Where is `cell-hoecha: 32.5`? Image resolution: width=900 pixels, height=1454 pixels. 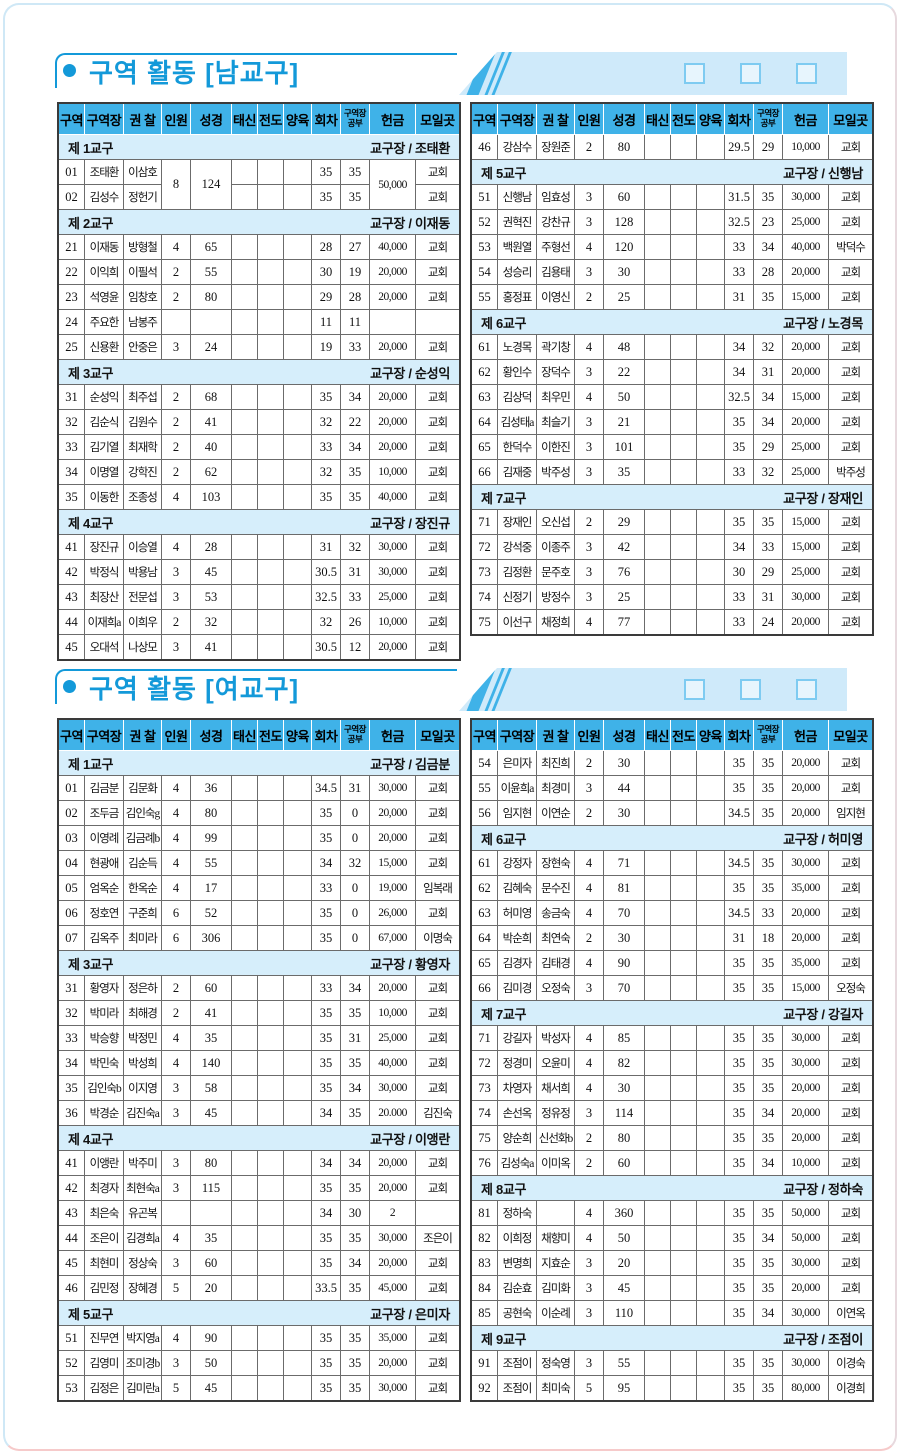 cell-hoecha: 32.5 is located at coordinates (739, 222).